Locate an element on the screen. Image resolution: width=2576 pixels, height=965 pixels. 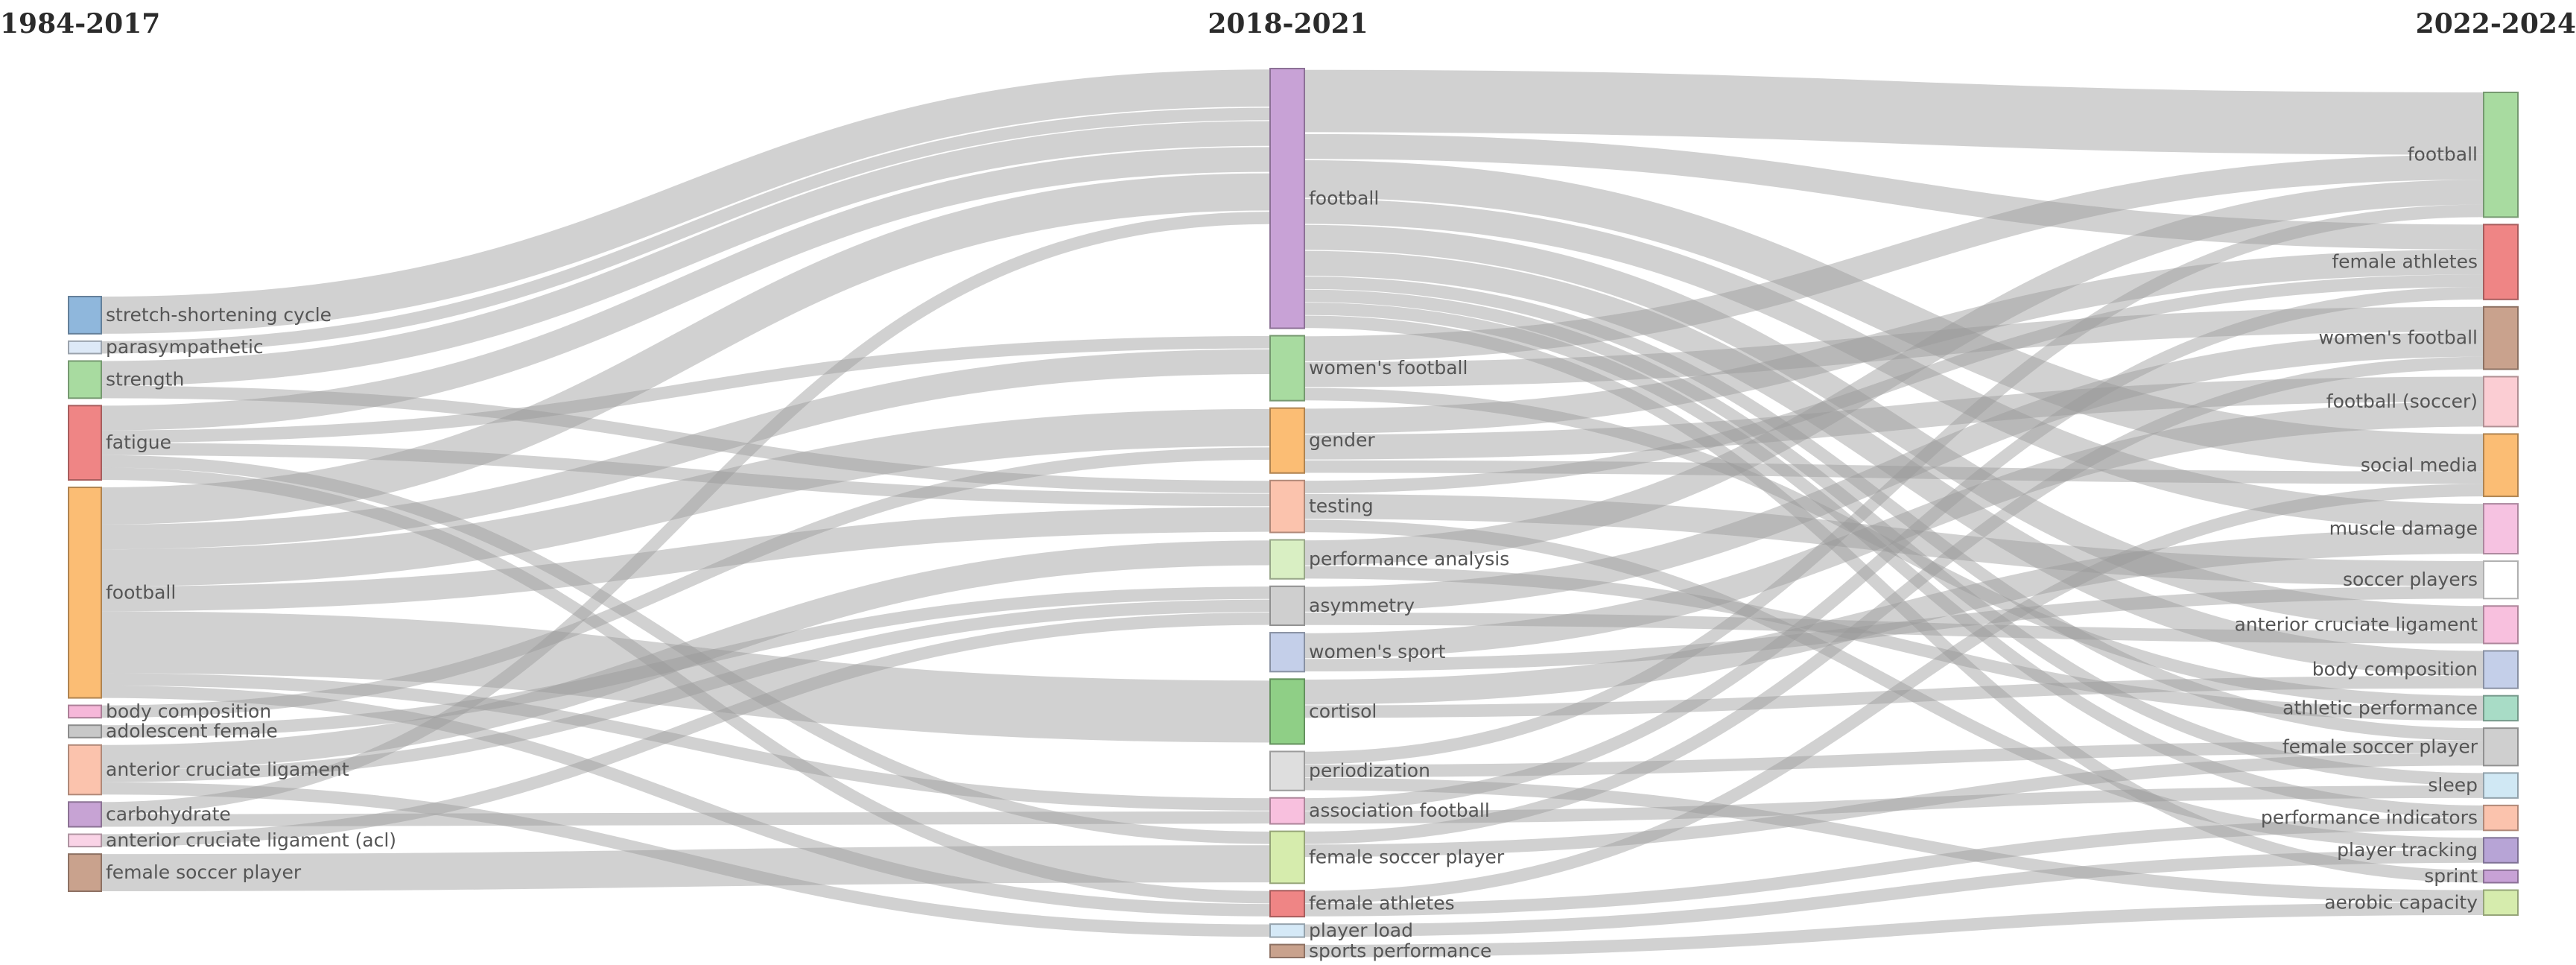
link-M13-R14 is located at coordinates (1894, 893).